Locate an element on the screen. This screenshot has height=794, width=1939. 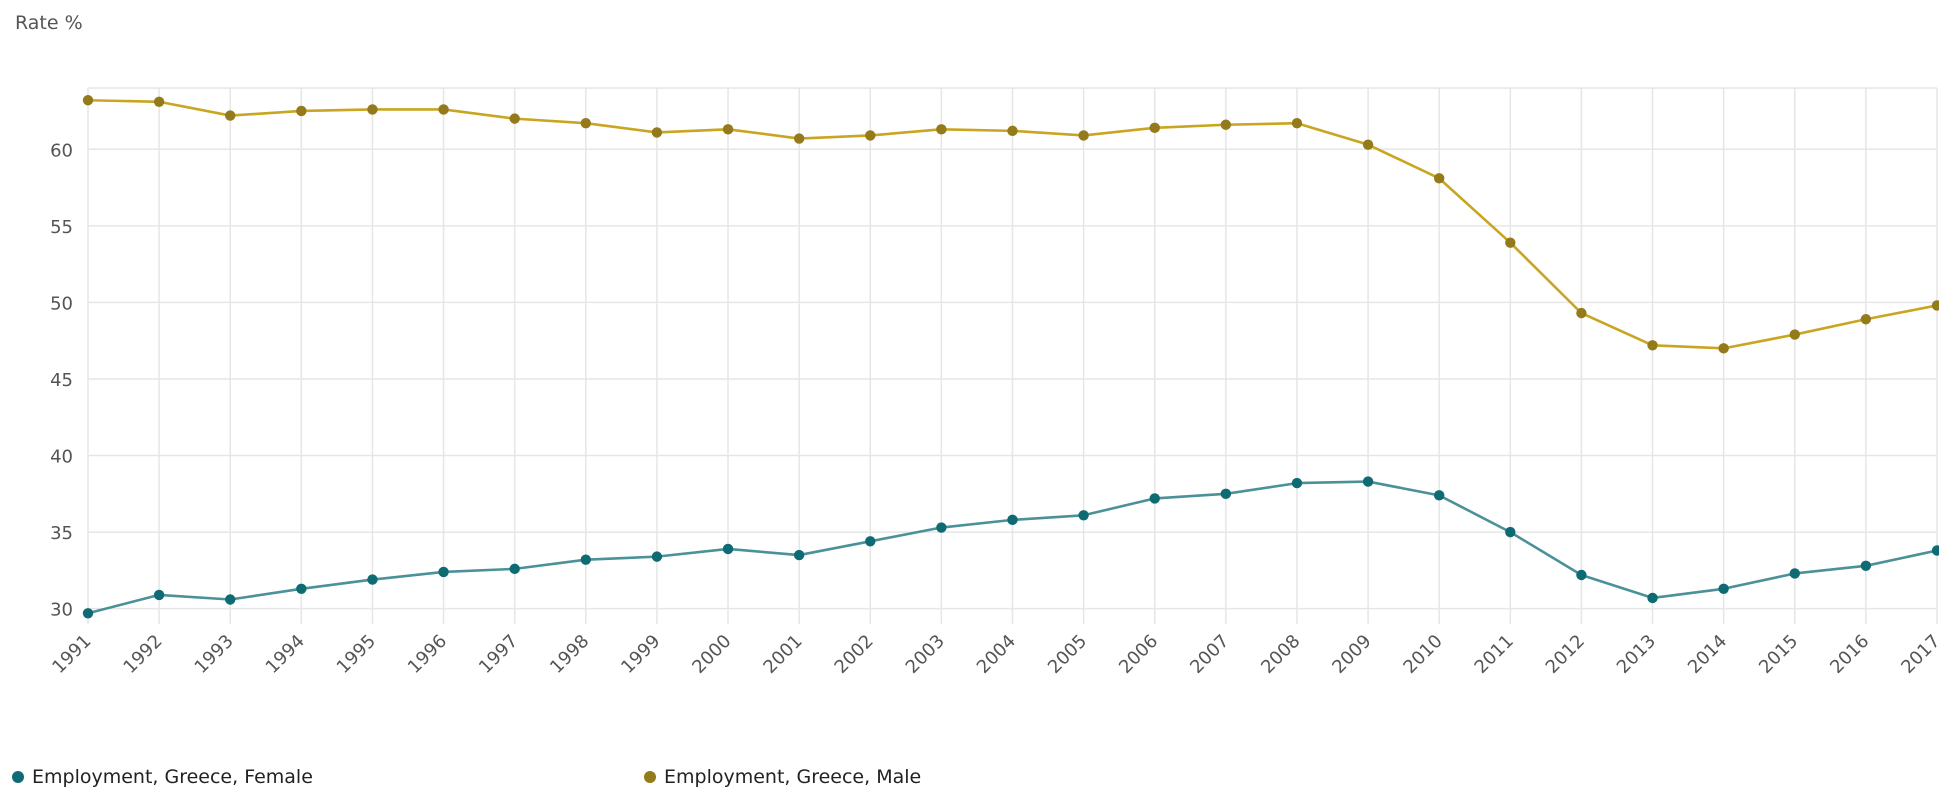
x-tick-label: 1998 is located at coordinates (569, 654).